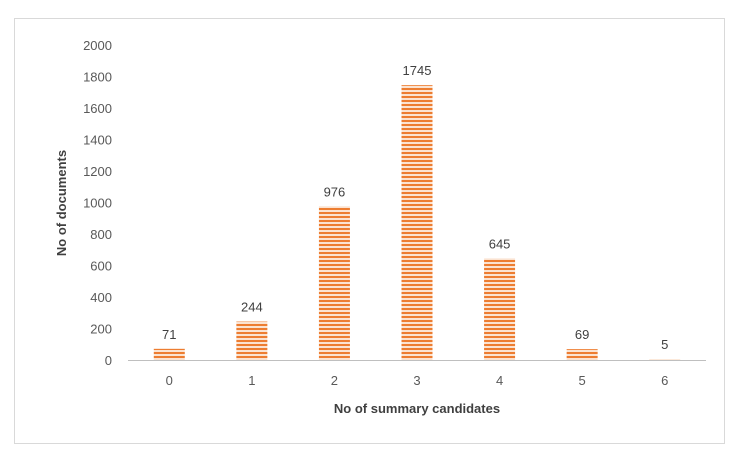 The image size is (741, 465). What do you see at coordinates (97, 45) in the screenshot?
I see `y-tick-label: 2000` at bounding box center [97, 45].